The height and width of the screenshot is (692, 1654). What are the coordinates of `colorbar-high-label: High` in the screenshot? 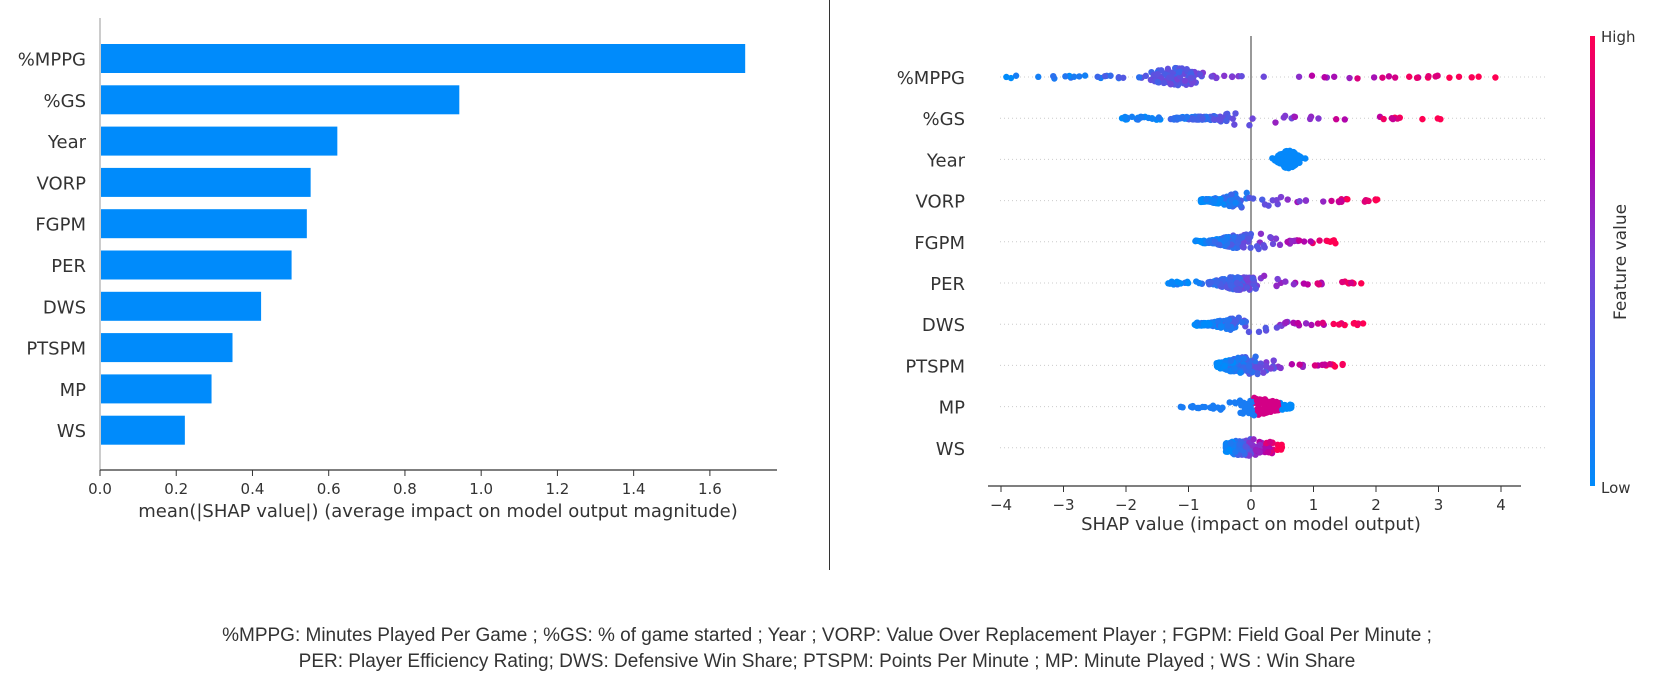 It's located at (1618, 37).